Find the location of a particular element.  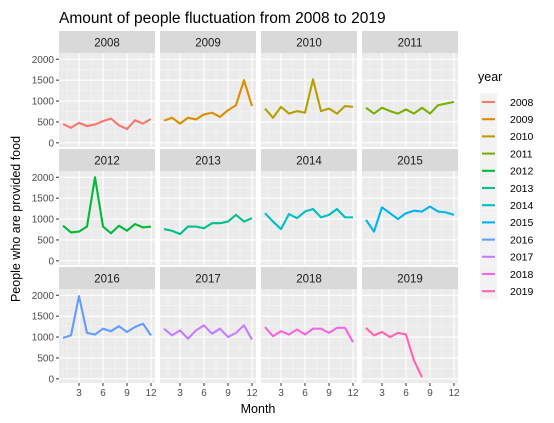

strip-label-2012: 2012 is located at coordinates (107, 162).